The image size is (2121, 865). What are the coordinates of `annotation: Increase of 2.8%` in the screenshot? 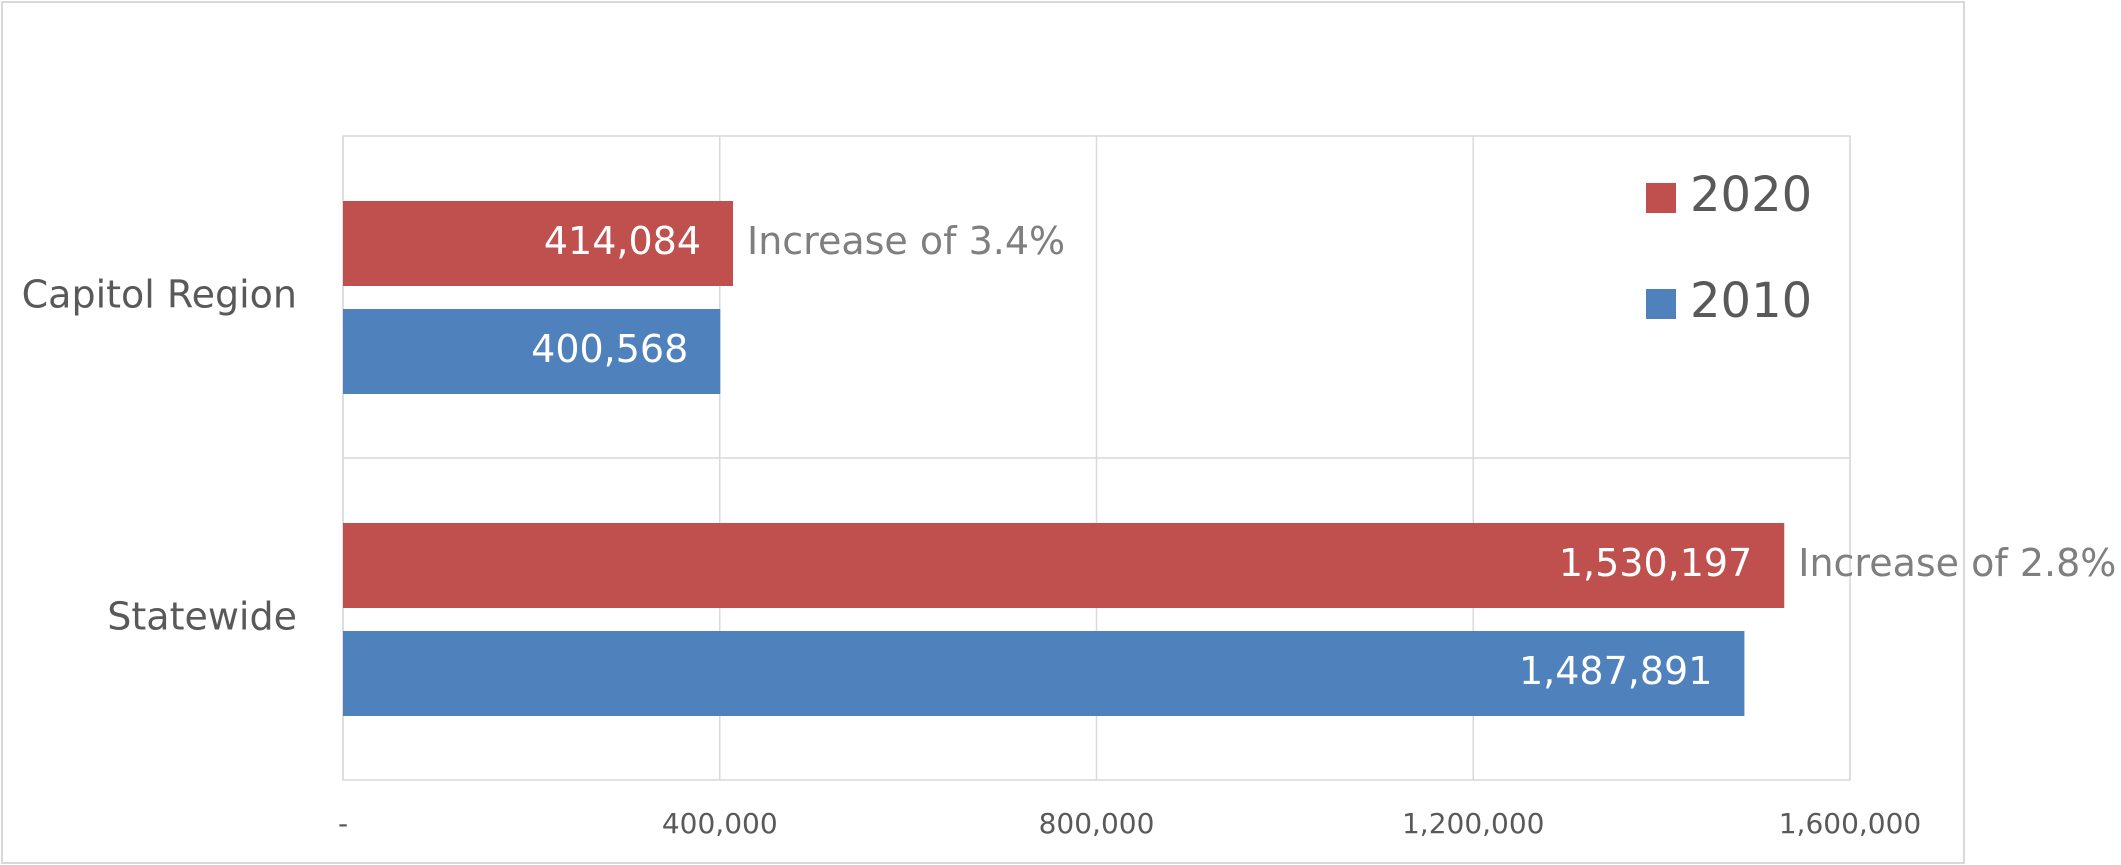 It's located at (1957, 563).